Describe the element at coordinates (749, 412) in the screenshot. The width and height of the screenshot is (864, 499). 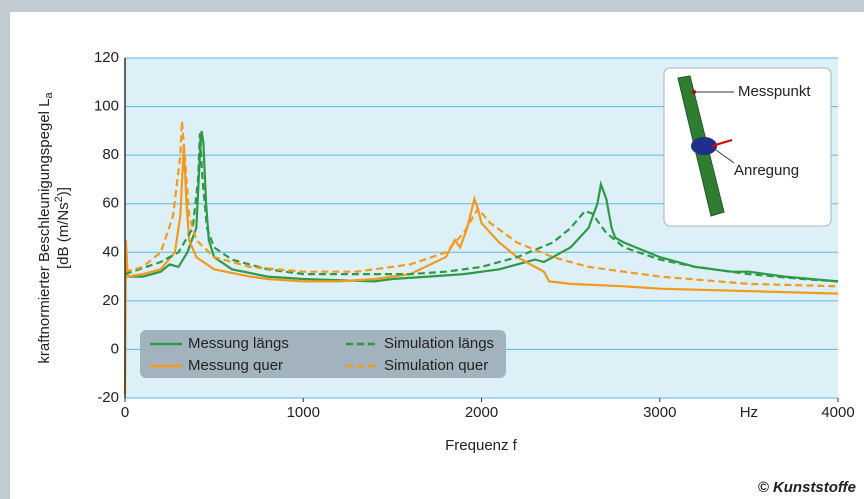
I see `x-unit: Hz` at that location.